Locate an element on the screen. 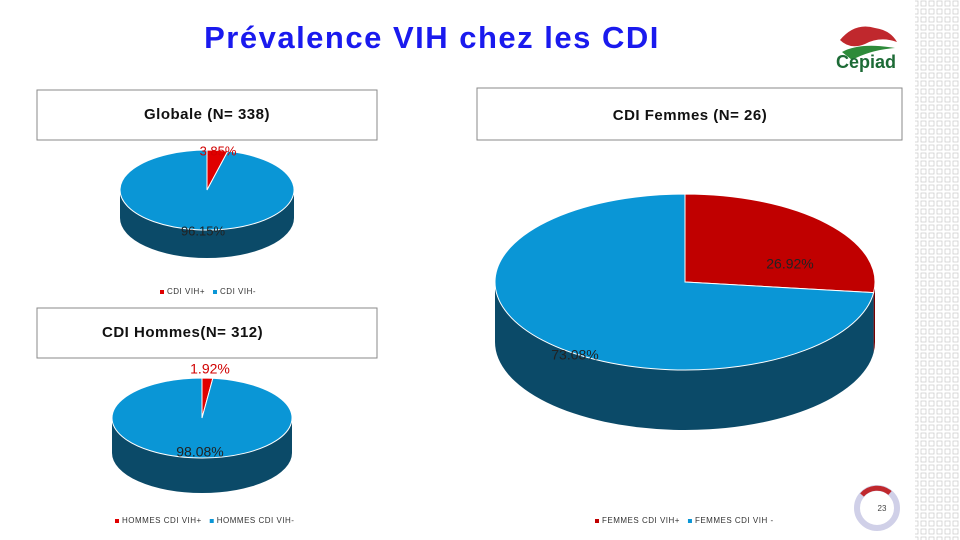 This screenshot has width=960, height=540. data-label: 26.92% is located at coordinates (789, 264).